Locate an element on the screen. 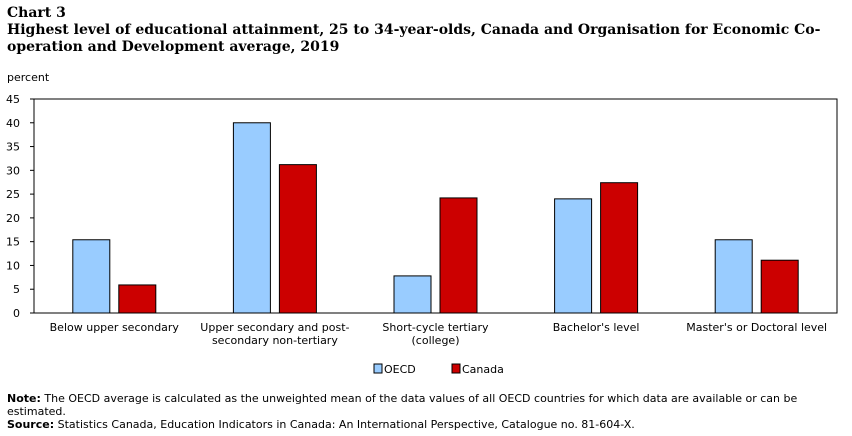 Image resolution: width=852 pixels, height=436 pixels. note-label: Note: is located at coordinates (24, 398).